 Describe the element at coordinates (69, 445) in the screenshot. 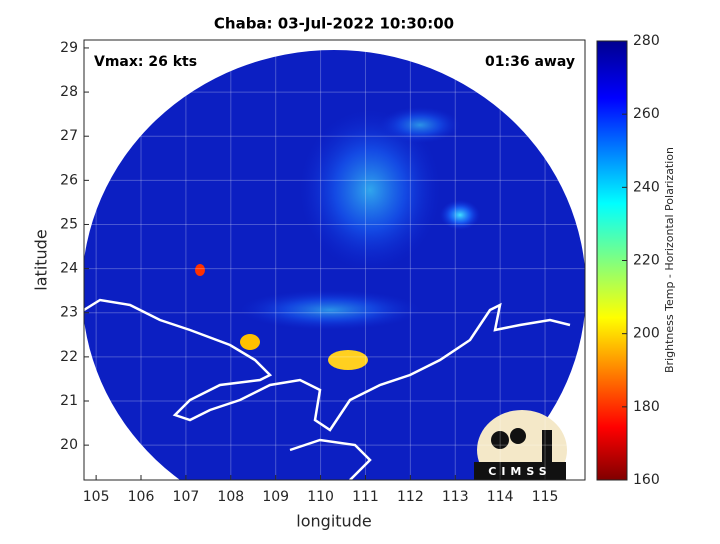

I see `y-tick-label: 20` at that location.